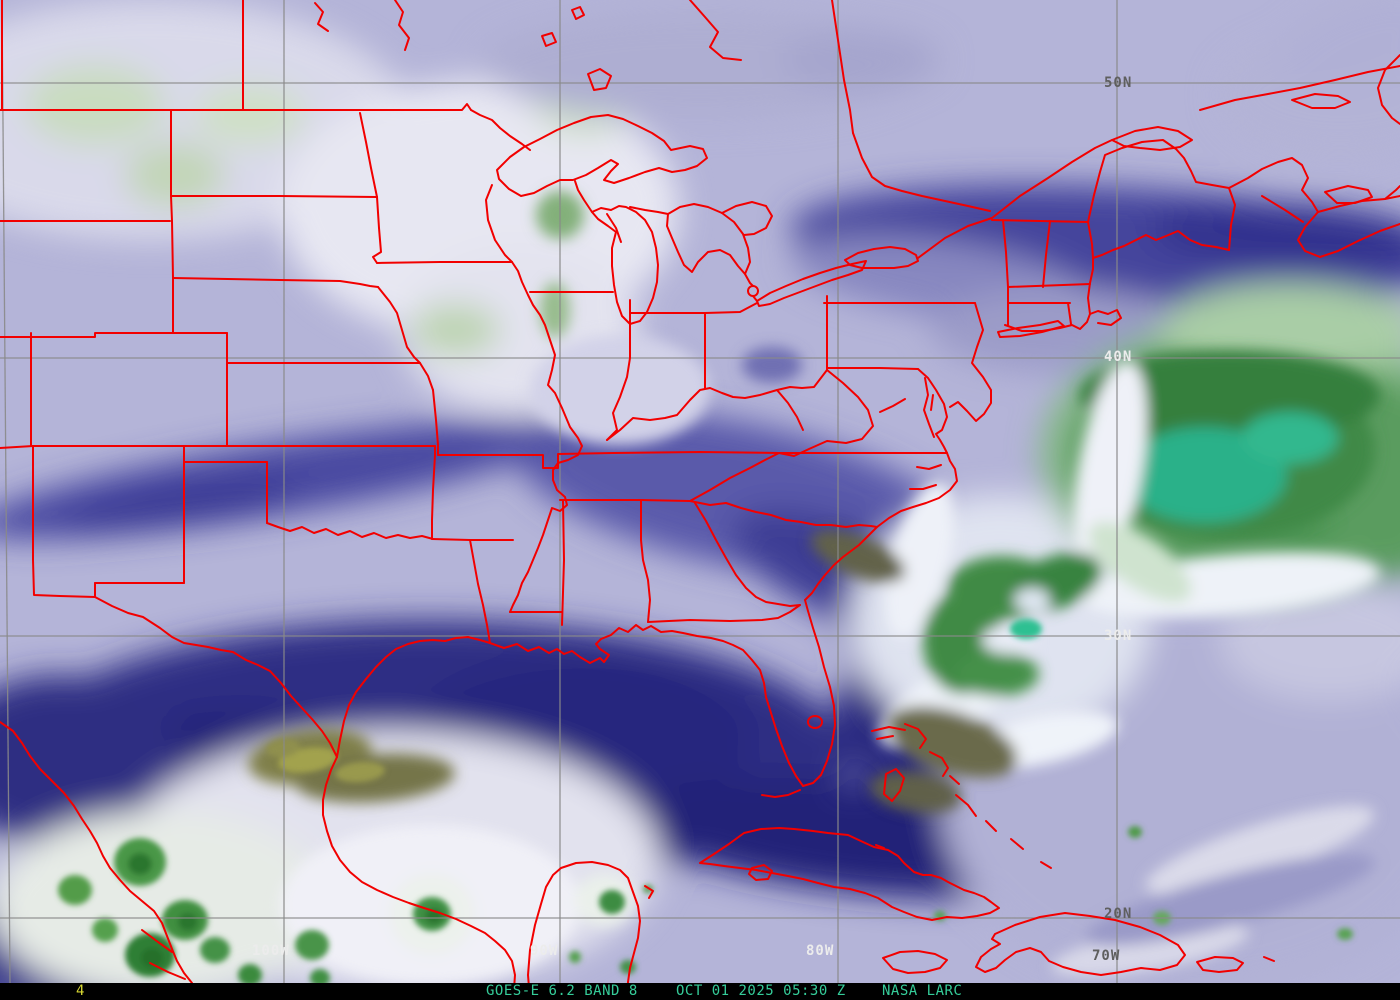 The width and height of the screenshot is (1400, 1000). I want to click on grid-label-50n: 50N, so click(1118, 83).